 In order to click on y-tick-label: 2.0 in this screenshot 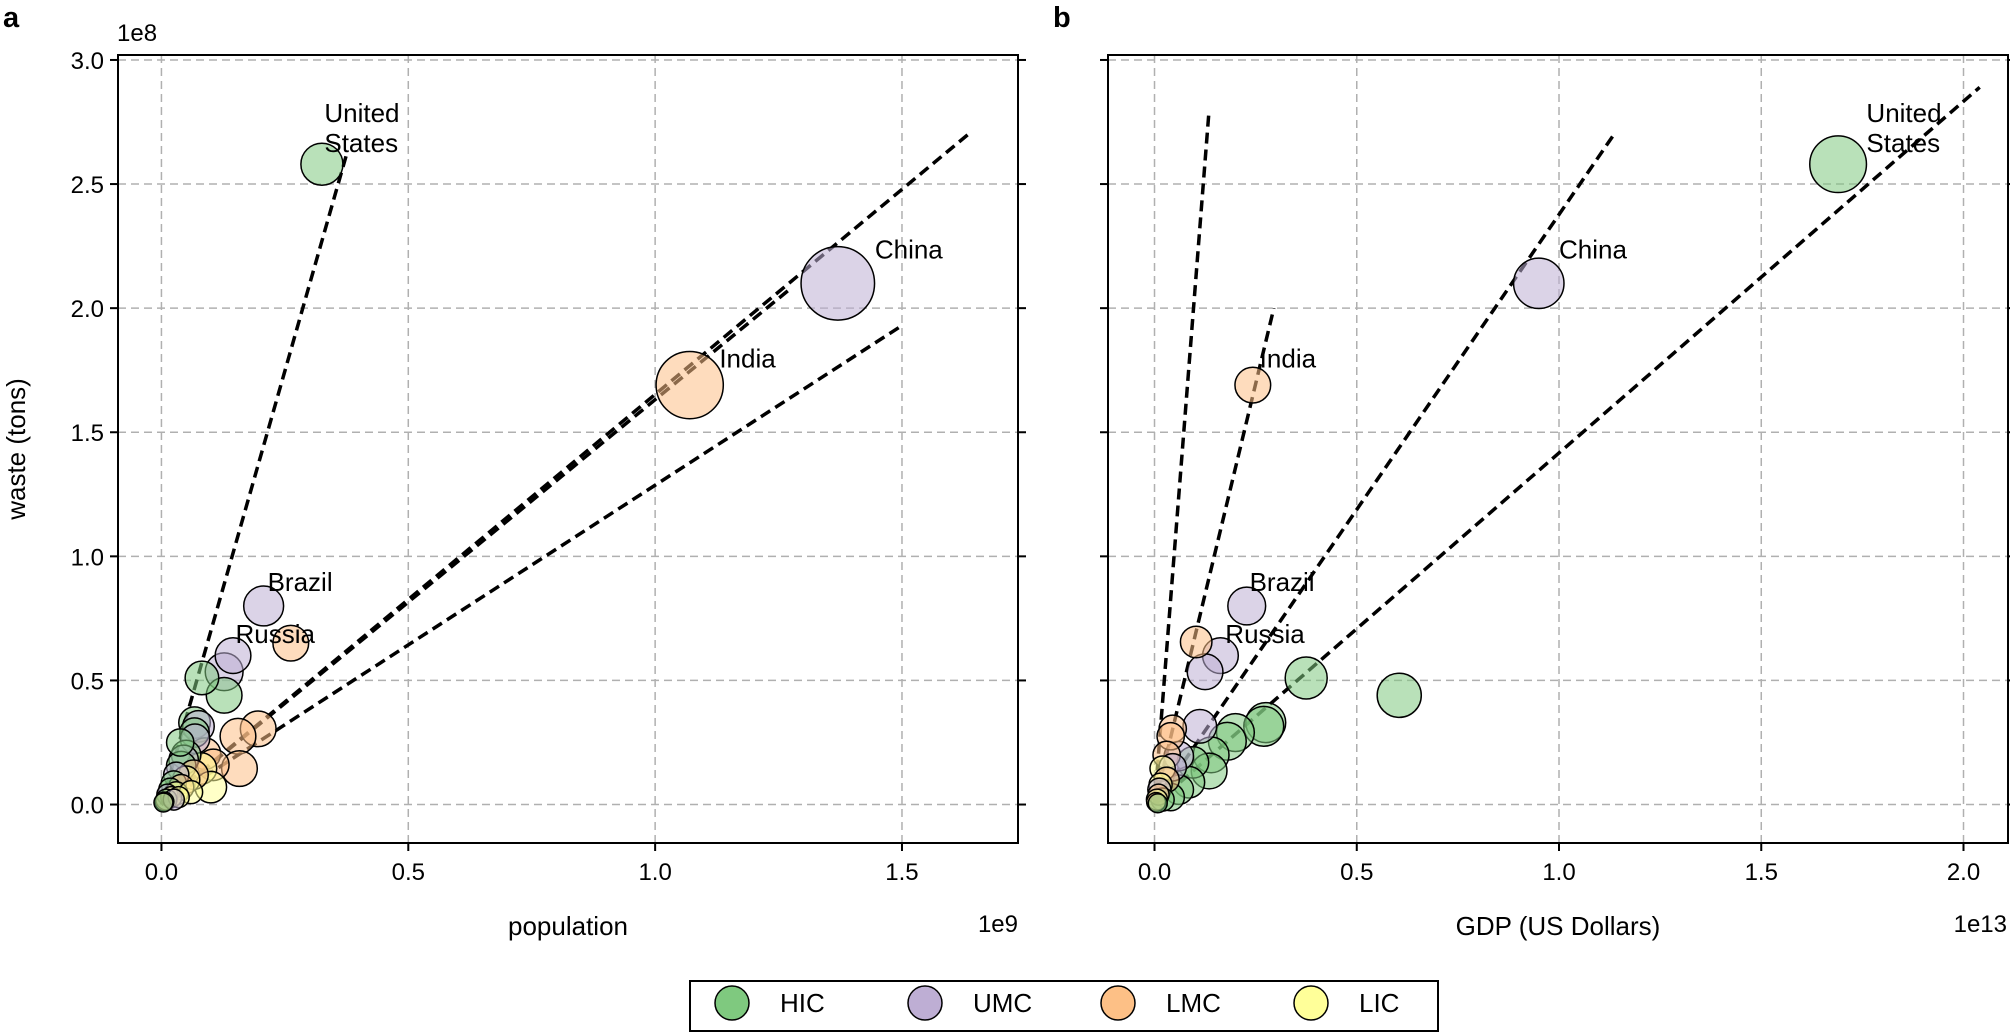, I will do `click(87, 309)`.